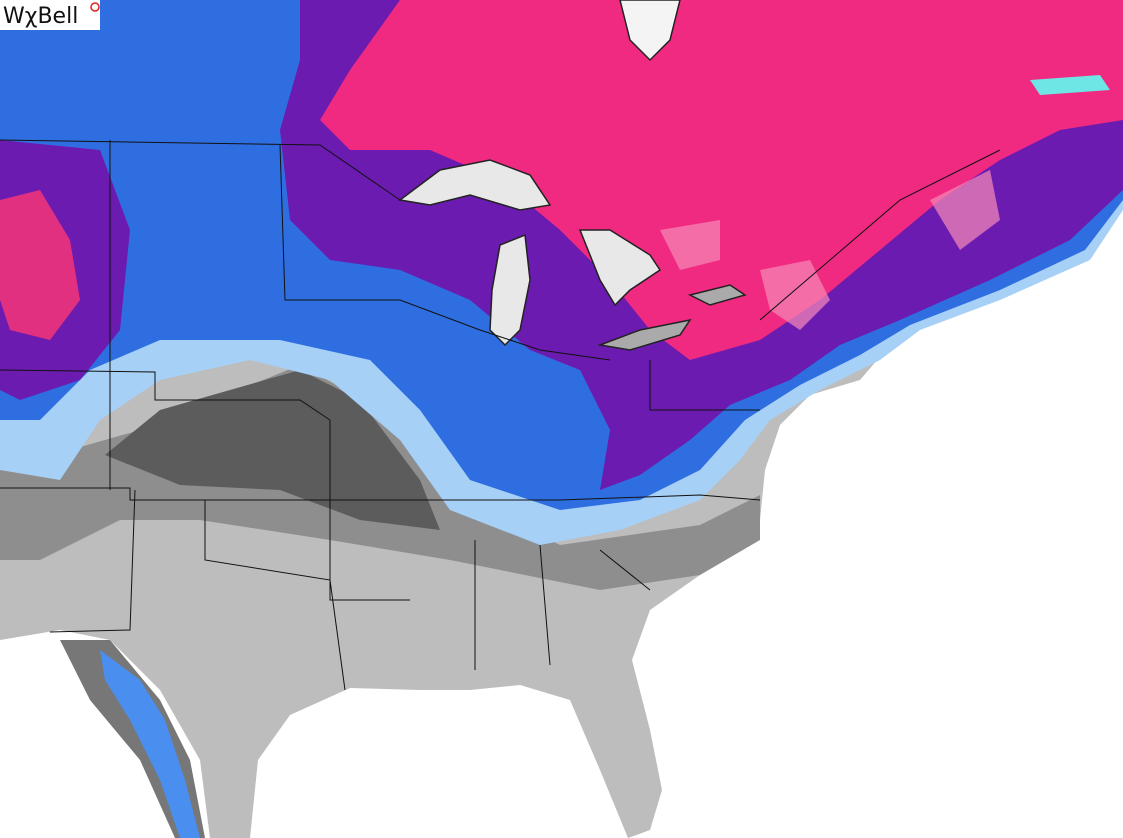 Image resolution: width=1123 pixels, height=838 pixels. What do you see at coordinates (95, 7) in the screenshot?
I see `logo-mark` at bounding box center [95, 7].